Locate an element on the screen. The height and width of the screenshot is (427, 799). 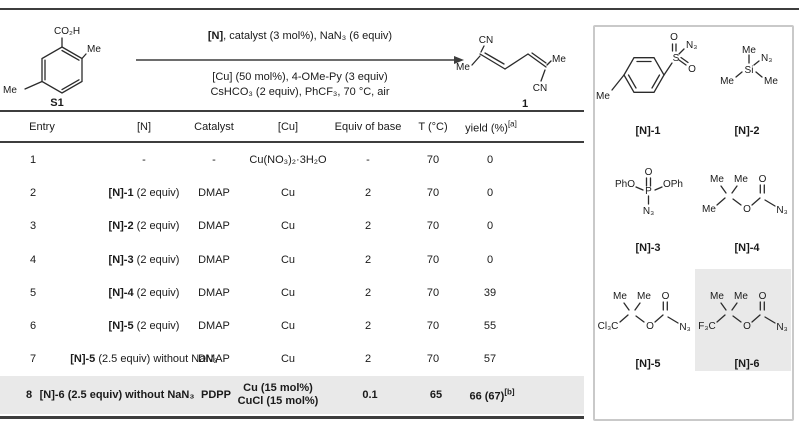
cell-yield: 57 is located at coordinates (490, 359).